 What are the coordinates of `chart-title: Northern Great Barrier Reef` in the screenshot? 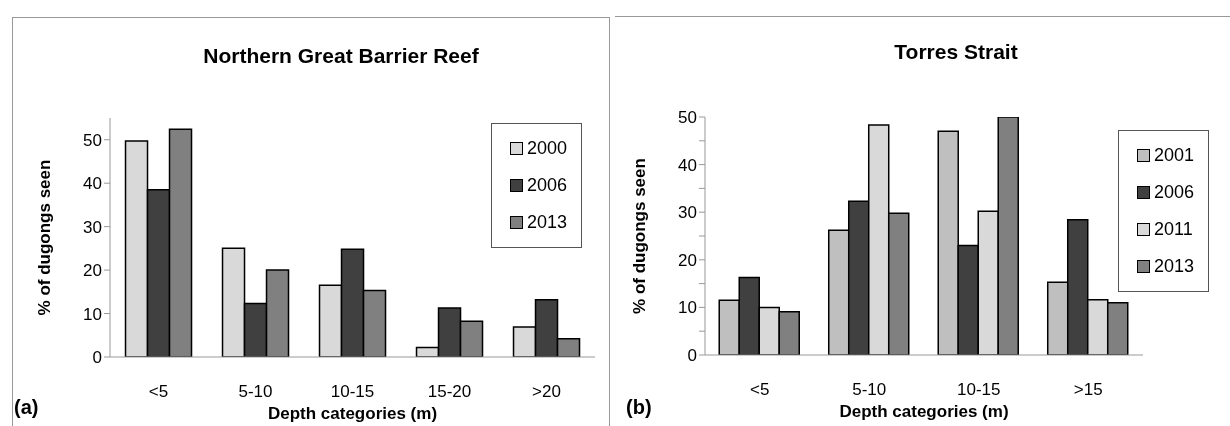 It's located at (341, 56).